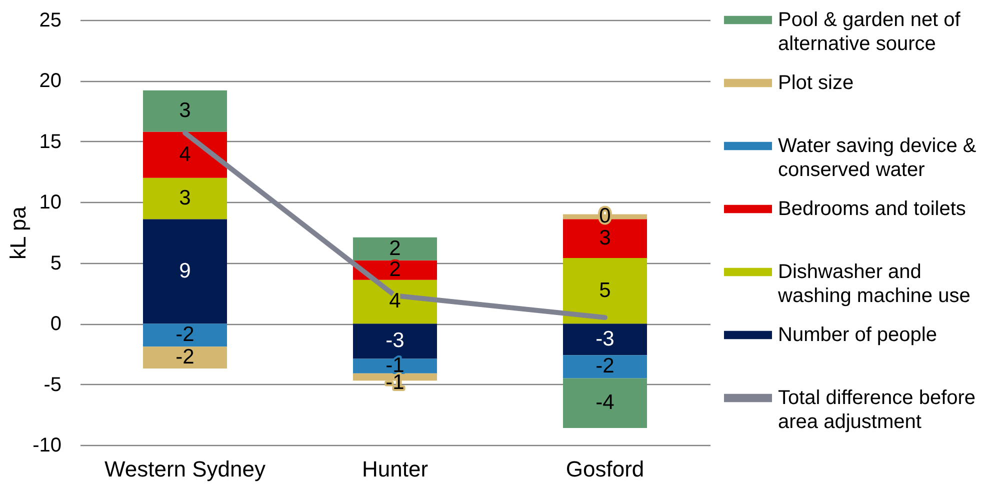 This screenshot has width=989, height=489. I want to click on y-tick-label: 20, so click(50, 81).